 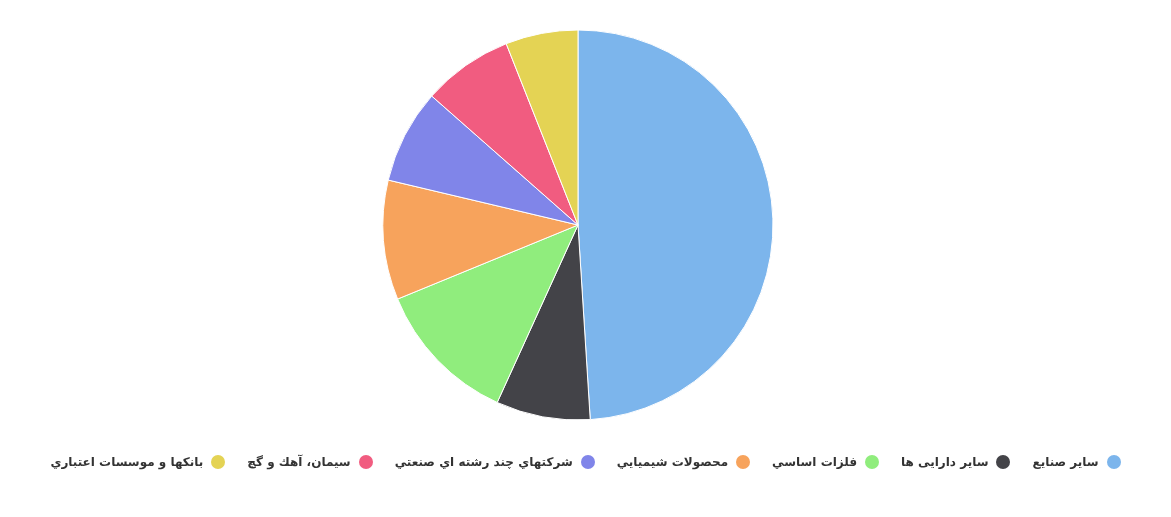 I want to click on legend-label: ساير صنايع, so click(x=1065, y=462).